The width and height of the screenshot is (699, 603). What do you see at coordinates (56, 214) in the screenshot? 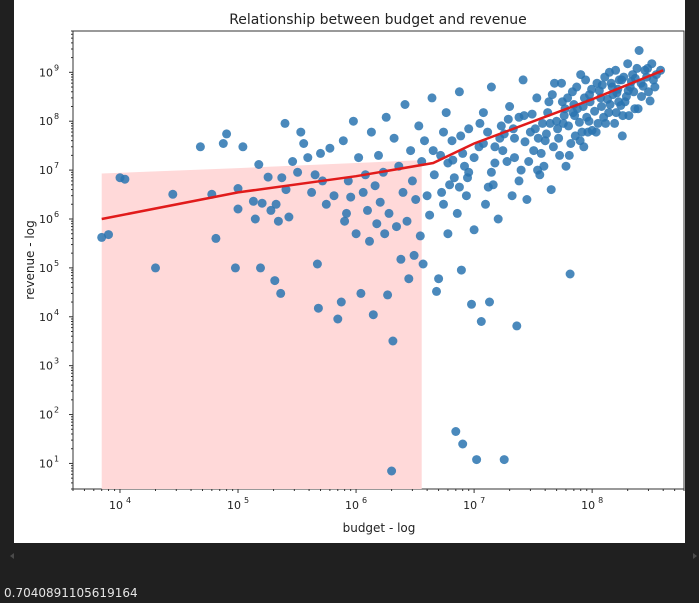
I see `y-tick-exponent: 6` at bounding box center [56, 214].